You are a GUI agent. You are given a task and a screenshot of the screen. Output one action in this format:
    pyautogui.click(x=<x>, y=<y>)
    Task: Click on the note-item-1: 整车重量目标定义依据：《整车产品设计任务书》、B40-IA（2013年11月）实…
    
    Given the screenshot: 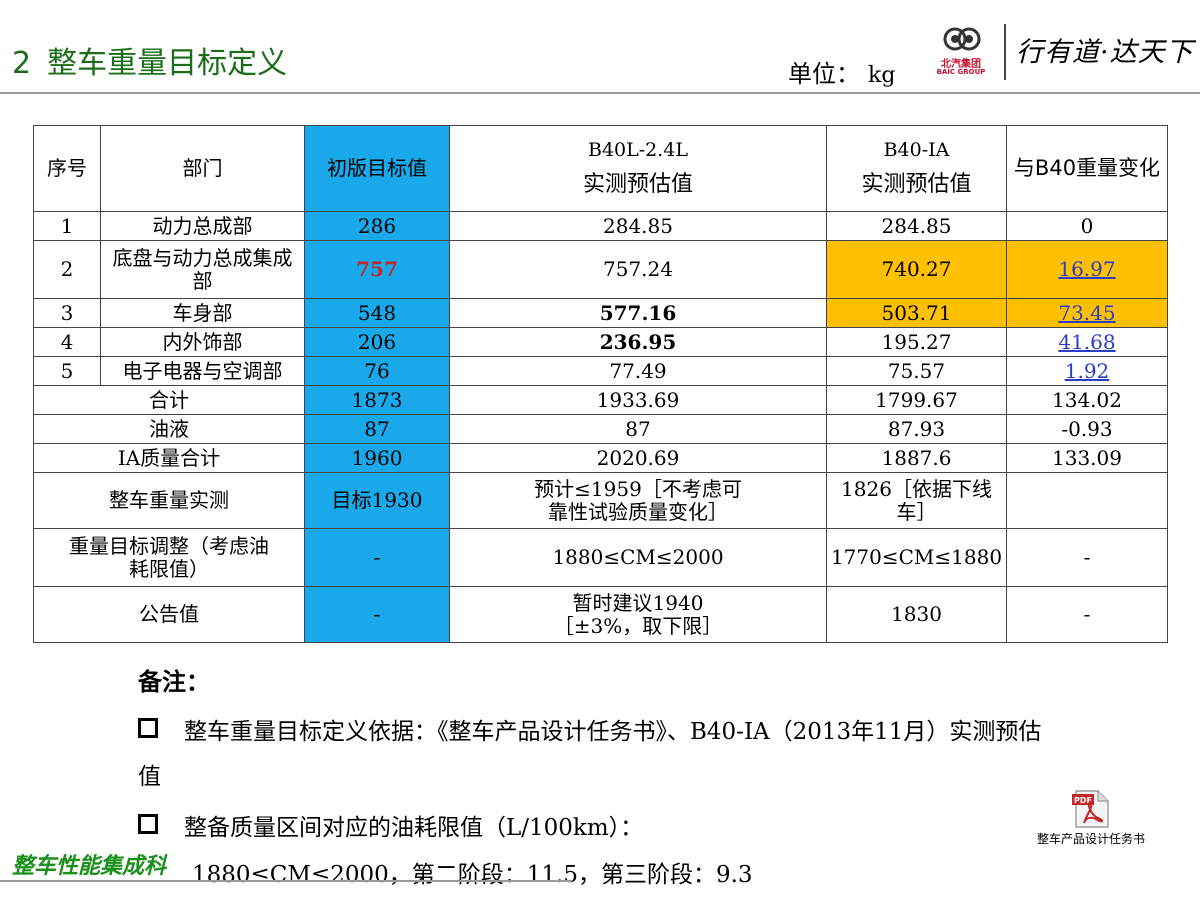 What is the action you would take?
    pyautogui.click(x=589, y=729)
    